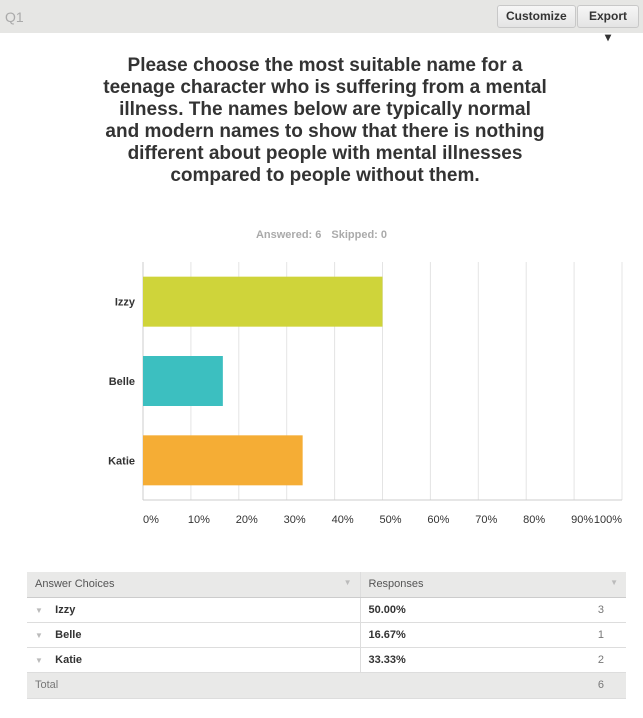 Image resolution: width=643 pixels, height=718 pixels. What do you see at coordinates (536, 16) in the screenshot?
I see `customize-button: Customize` at bounding box center [536, 16].